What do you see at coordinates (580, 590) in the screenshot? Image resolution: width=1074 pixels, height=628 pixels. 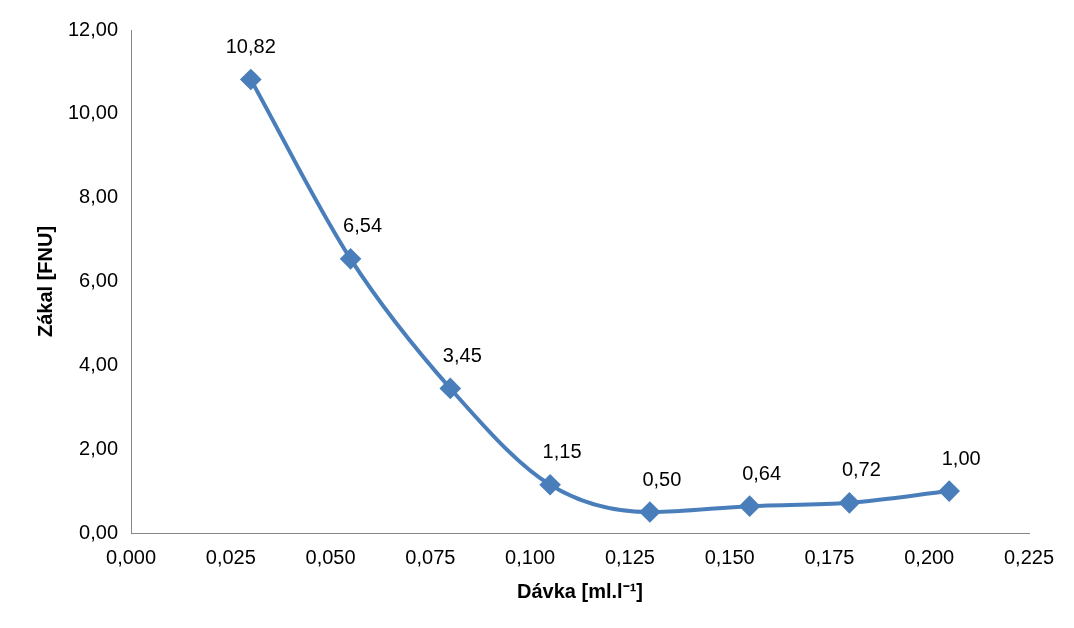 I see `x-axis-title: Dávka [ml.l⁻¹]` at bounding box center [580, 590].